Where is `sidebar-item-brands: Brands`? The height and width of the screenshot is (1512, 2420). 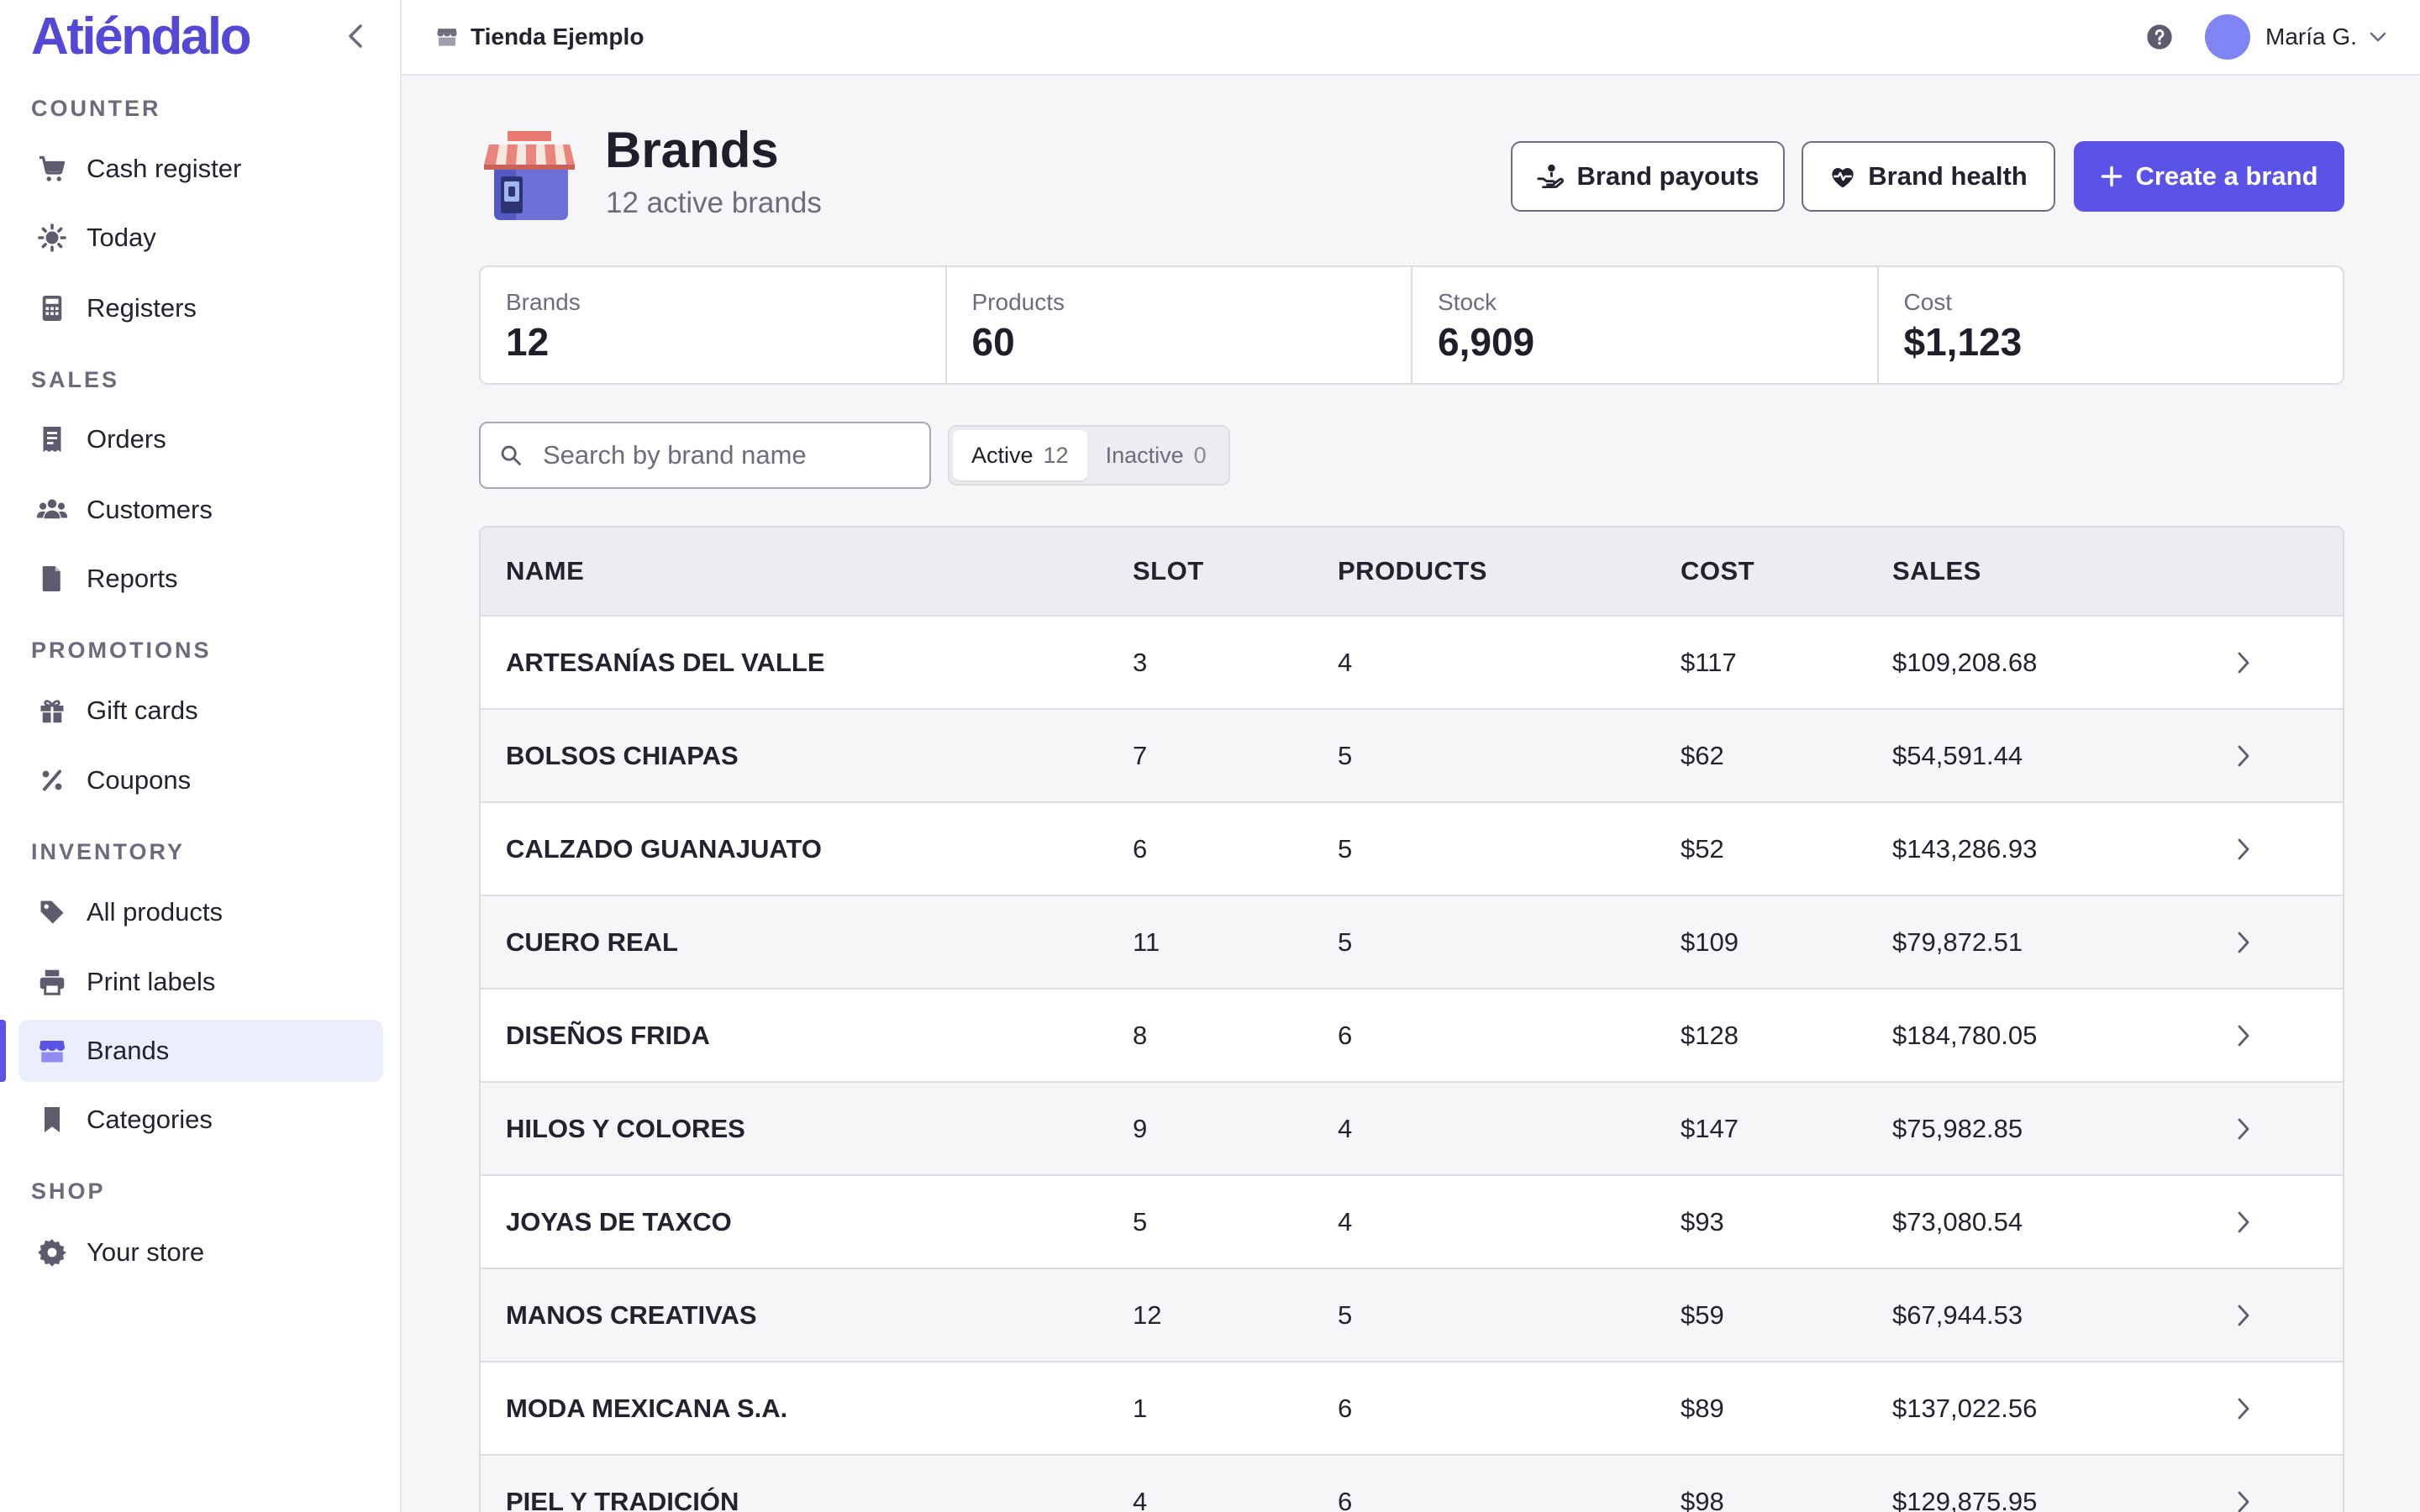 sidebar-item-brands: Brands is located at coordinates (200, 1051).